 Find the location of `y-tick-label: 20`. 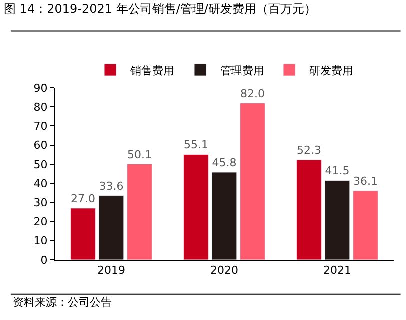

y-tick-label: 20 is located at coordinates (41, 222).